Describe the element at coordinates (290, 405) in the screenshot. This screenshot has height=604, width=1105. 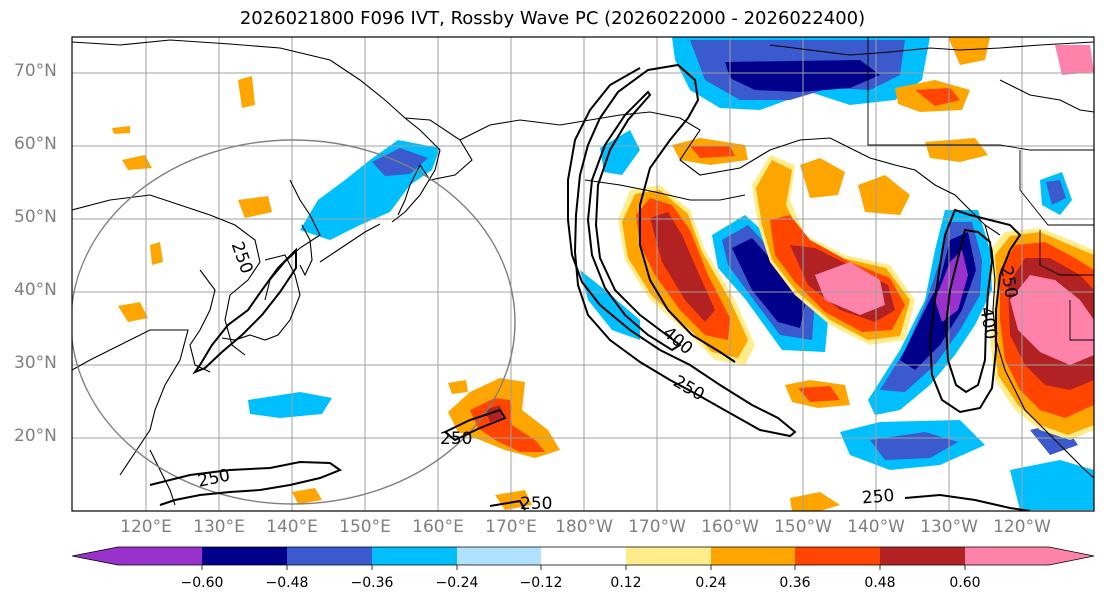
I see `anomaly-blue-west-pacific` at that location.